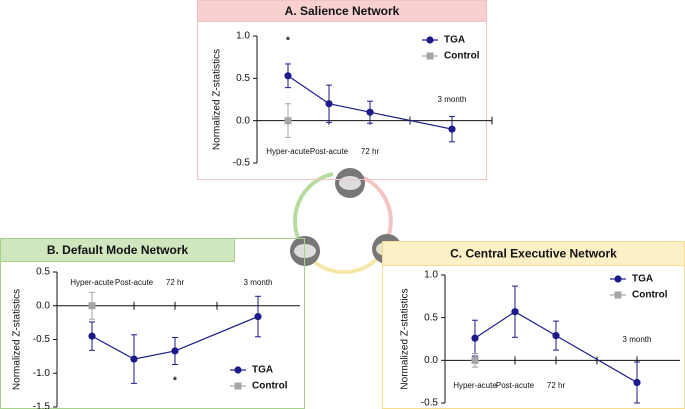 Image resolution: width=685 pixels, height=409 pixels. What do you see at coordinates (42, 373) in the screenshot?
I see `y-tick-label: -1.0` at bounding box center [42, 373].